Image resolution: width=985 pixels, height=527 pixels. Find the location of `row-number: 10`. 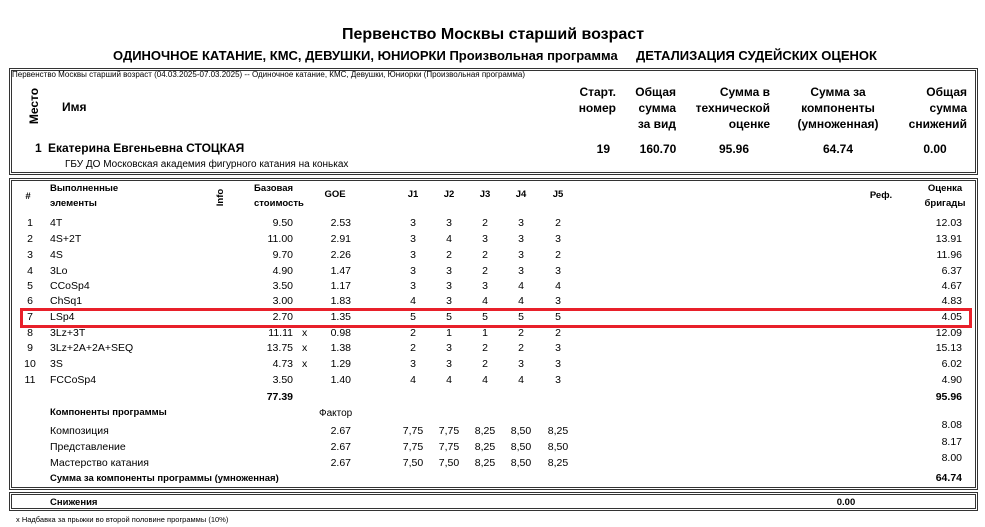

row-number: 10 is located at coordinates (30, 364).